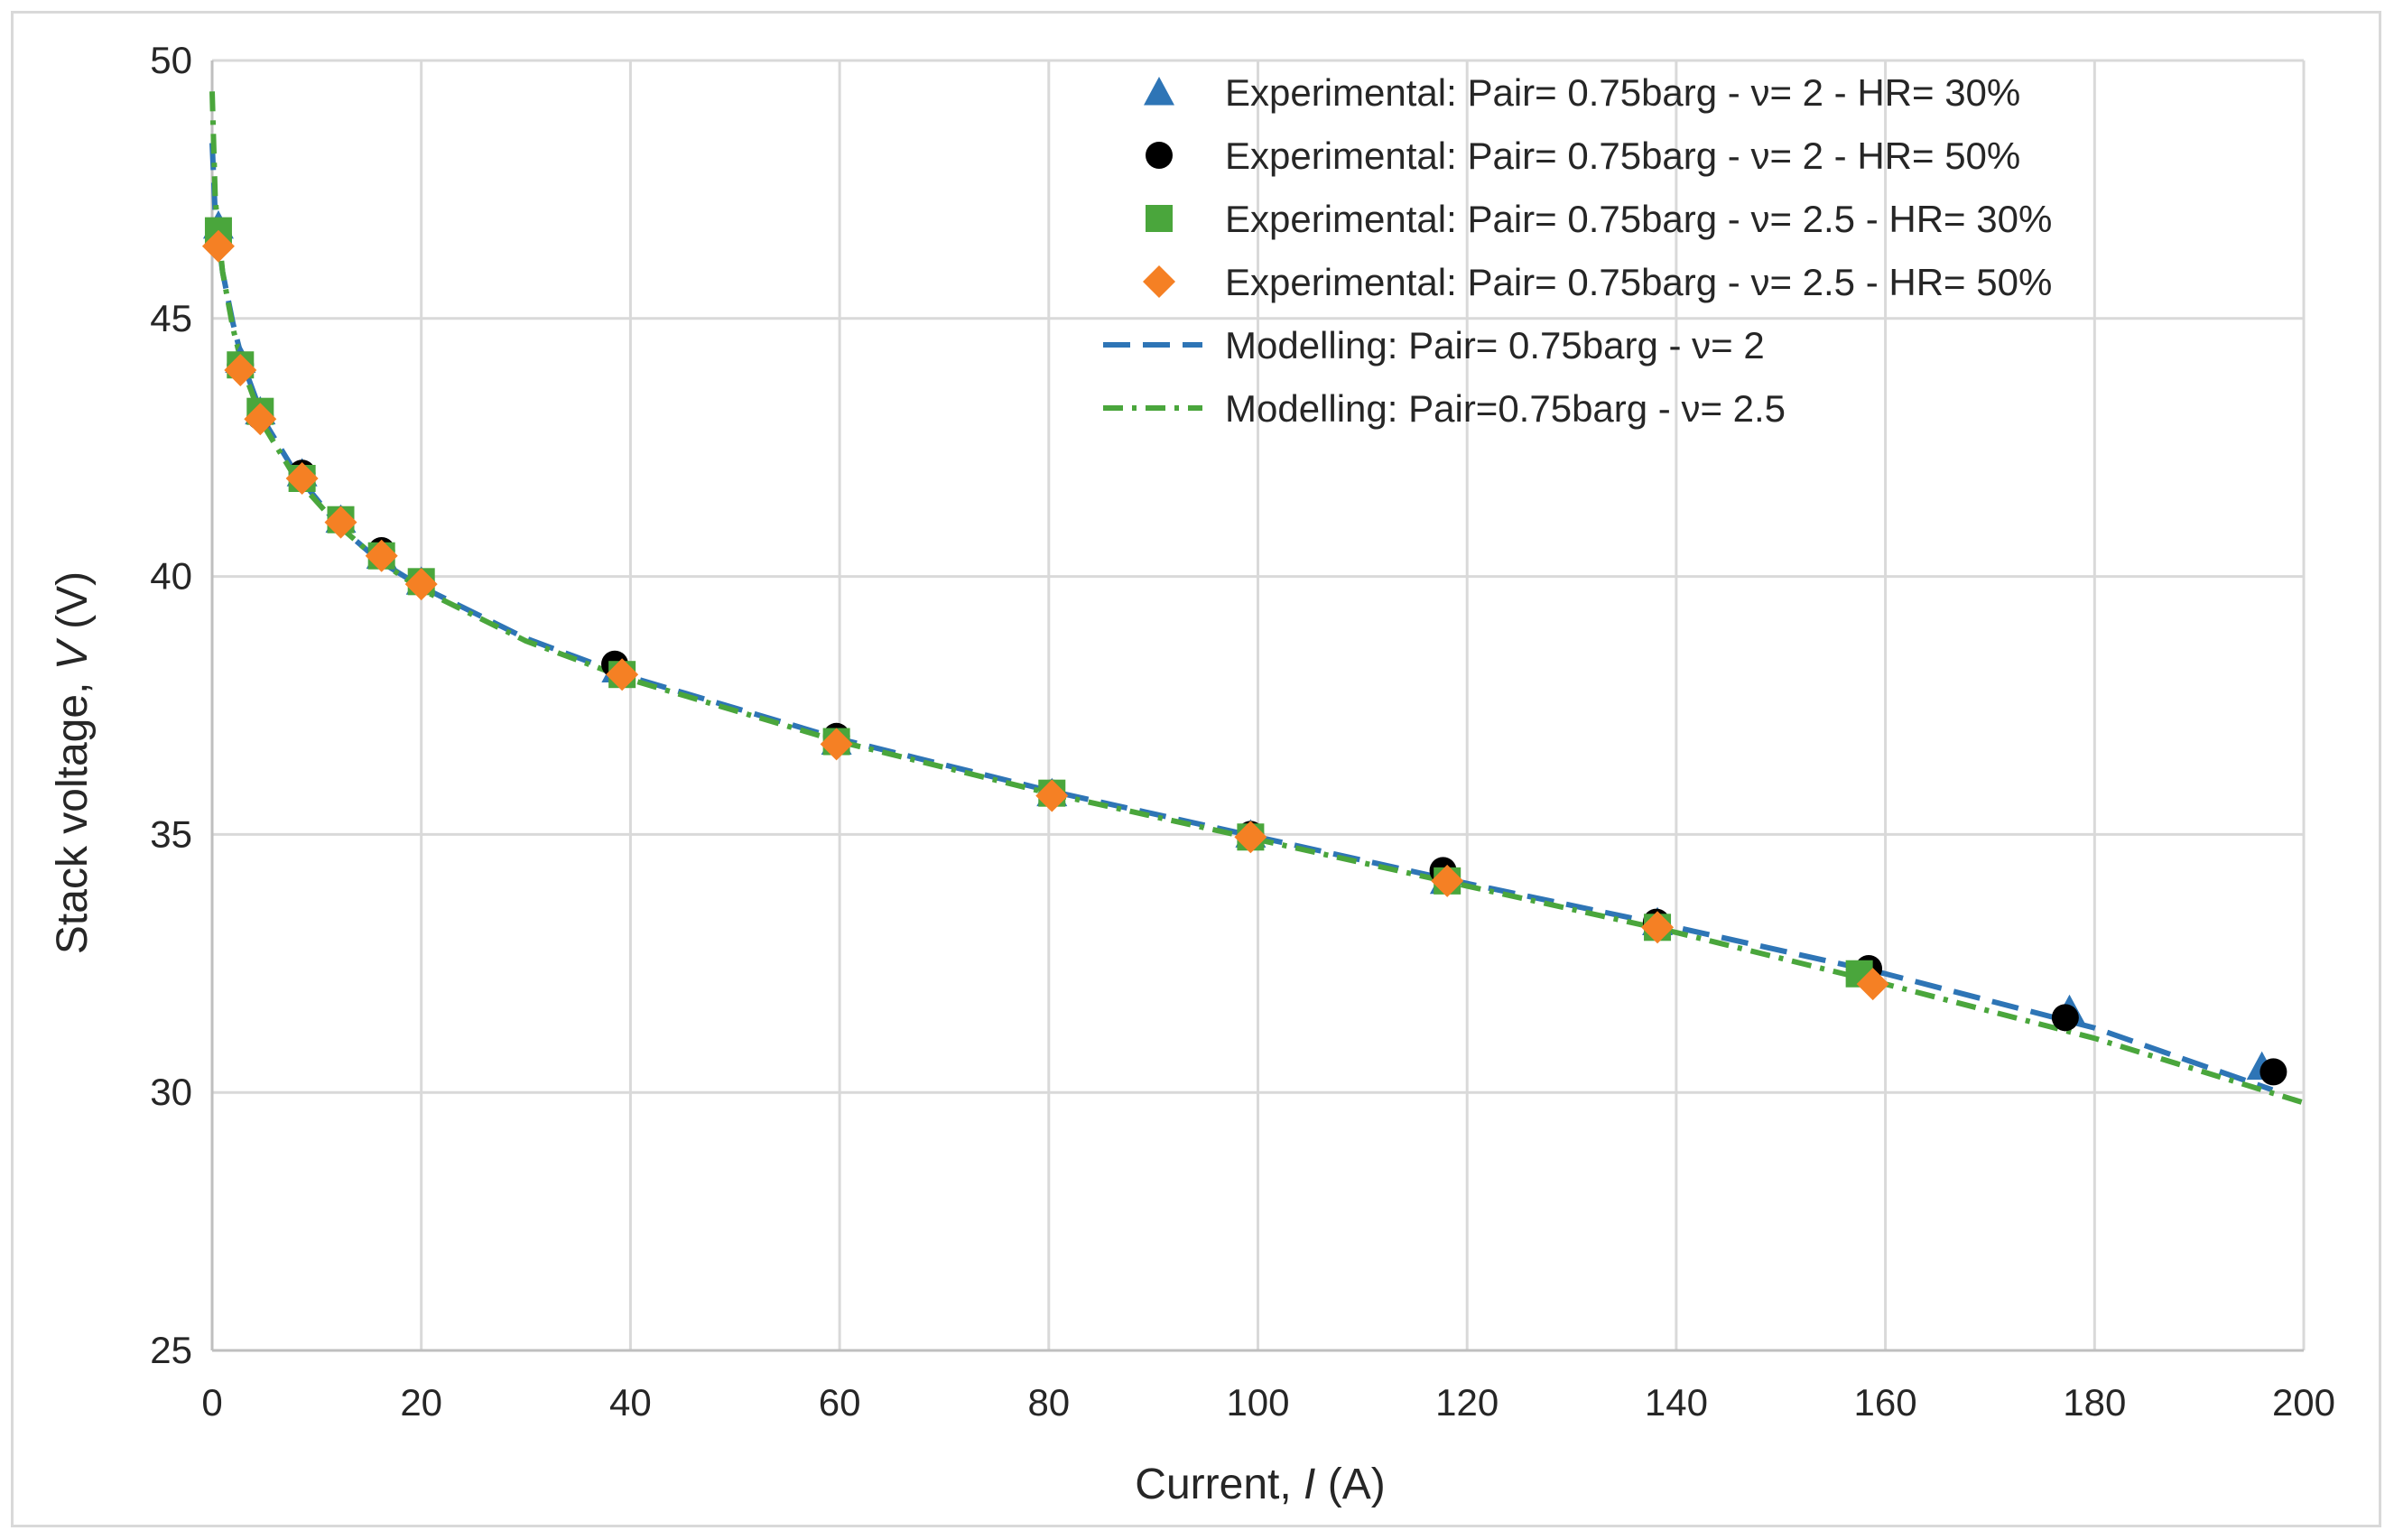 The image size is (2394, 1540). What do you see at coordinates (840, 1402) in the screenshot?
I see `x-tick-label: 60` at bounding box center [840, 1402].